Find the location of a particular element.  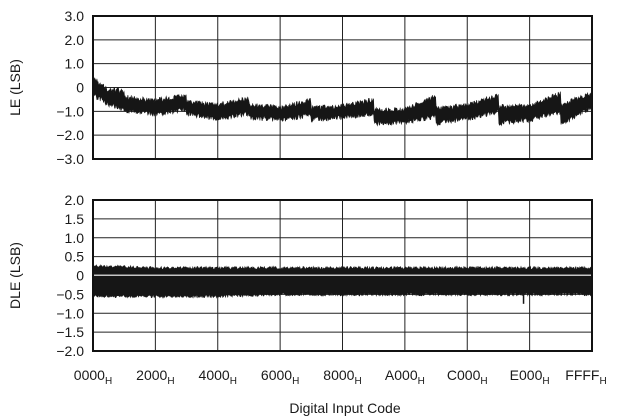

x-tick-label: 2000H is located at coordinates (155, 377).